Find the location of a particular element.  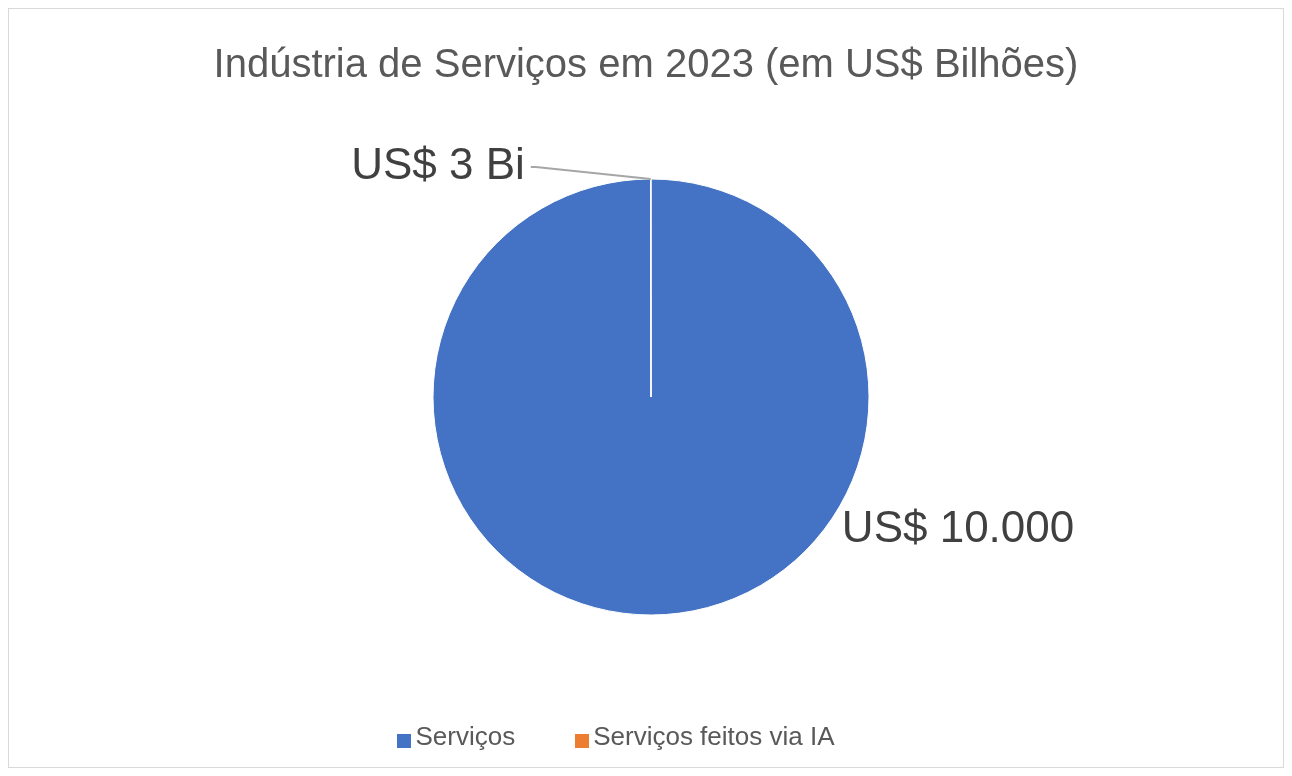

legend-label: Serviços feitos via IA is located at coordinates (714, 736).